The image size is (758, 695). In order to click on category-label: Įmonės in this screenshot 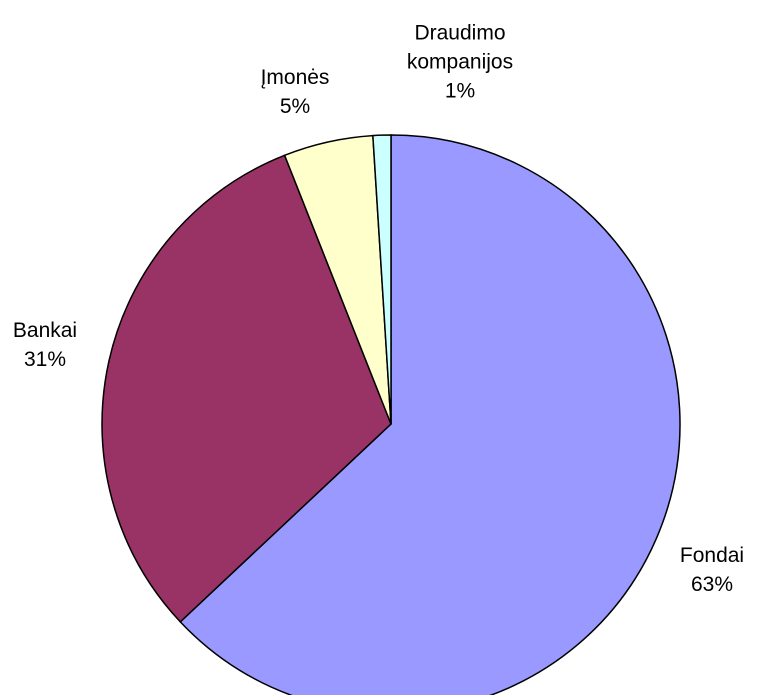, I will do `click(295, 77)`.